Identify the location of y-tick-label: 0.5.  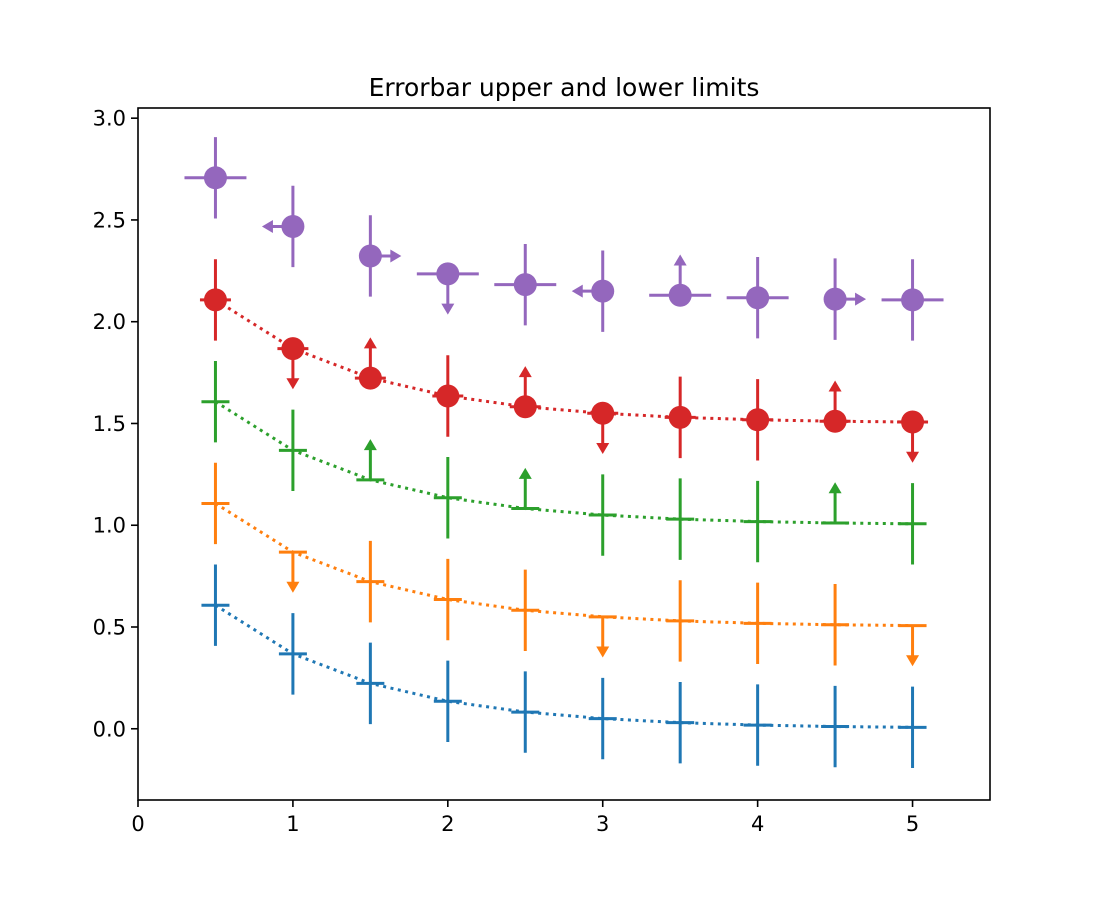
(109, 628).